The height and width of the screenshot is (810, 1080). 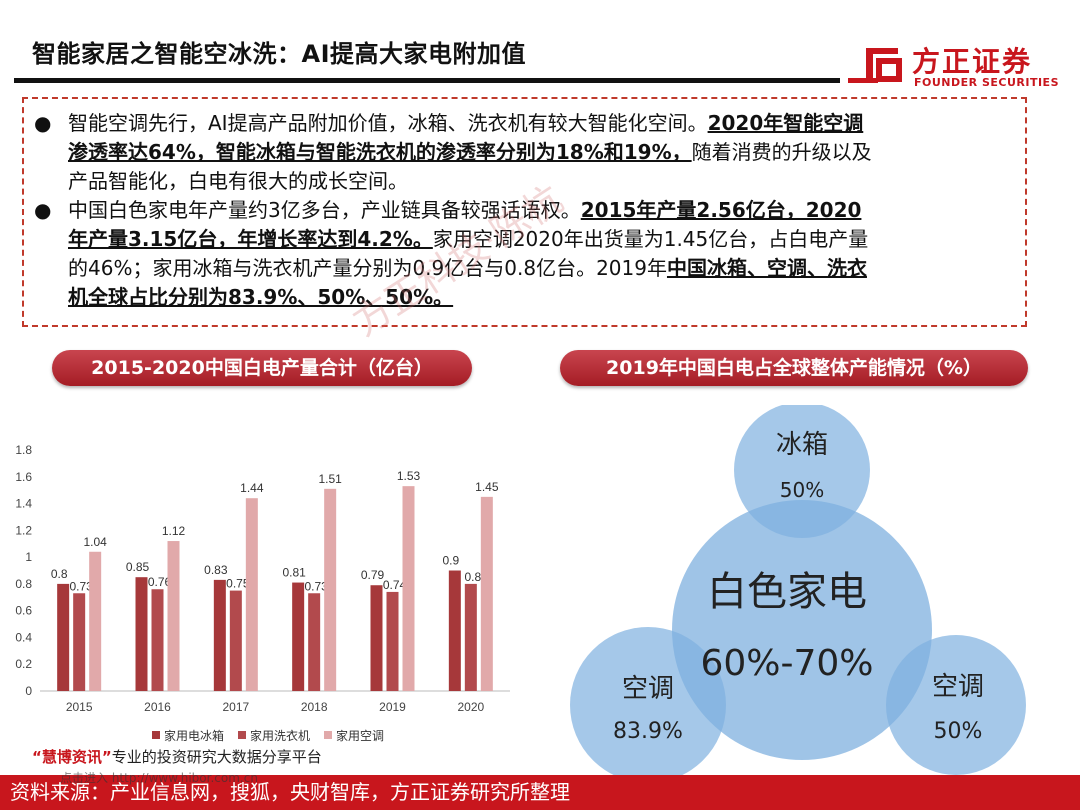 What do you see at coordinates (330, 479) in the screenshot?
I see `bar-value-label: 1.51` at bounding box center [330, 479].